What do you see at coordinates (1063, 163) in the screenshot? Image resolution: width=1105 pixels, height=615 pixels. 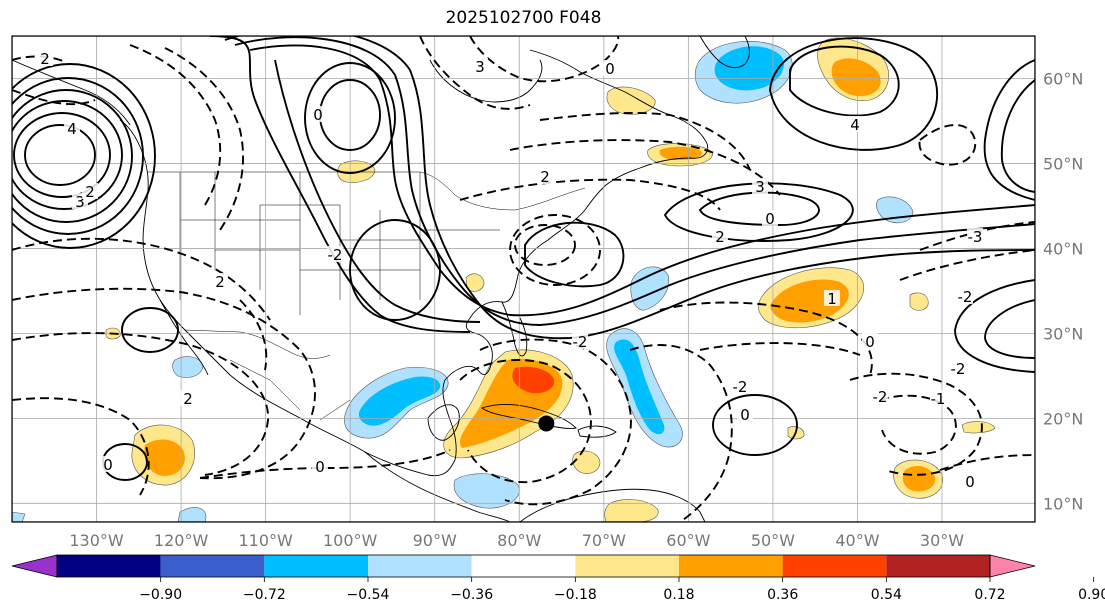 I see `lat-label-1: 50°N` at bounding box center [1063, 163].